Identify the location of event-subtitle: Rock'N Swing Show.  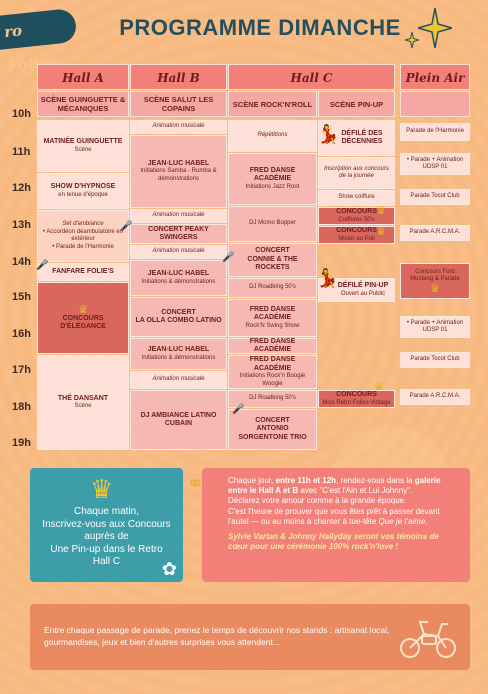
(272, 325).